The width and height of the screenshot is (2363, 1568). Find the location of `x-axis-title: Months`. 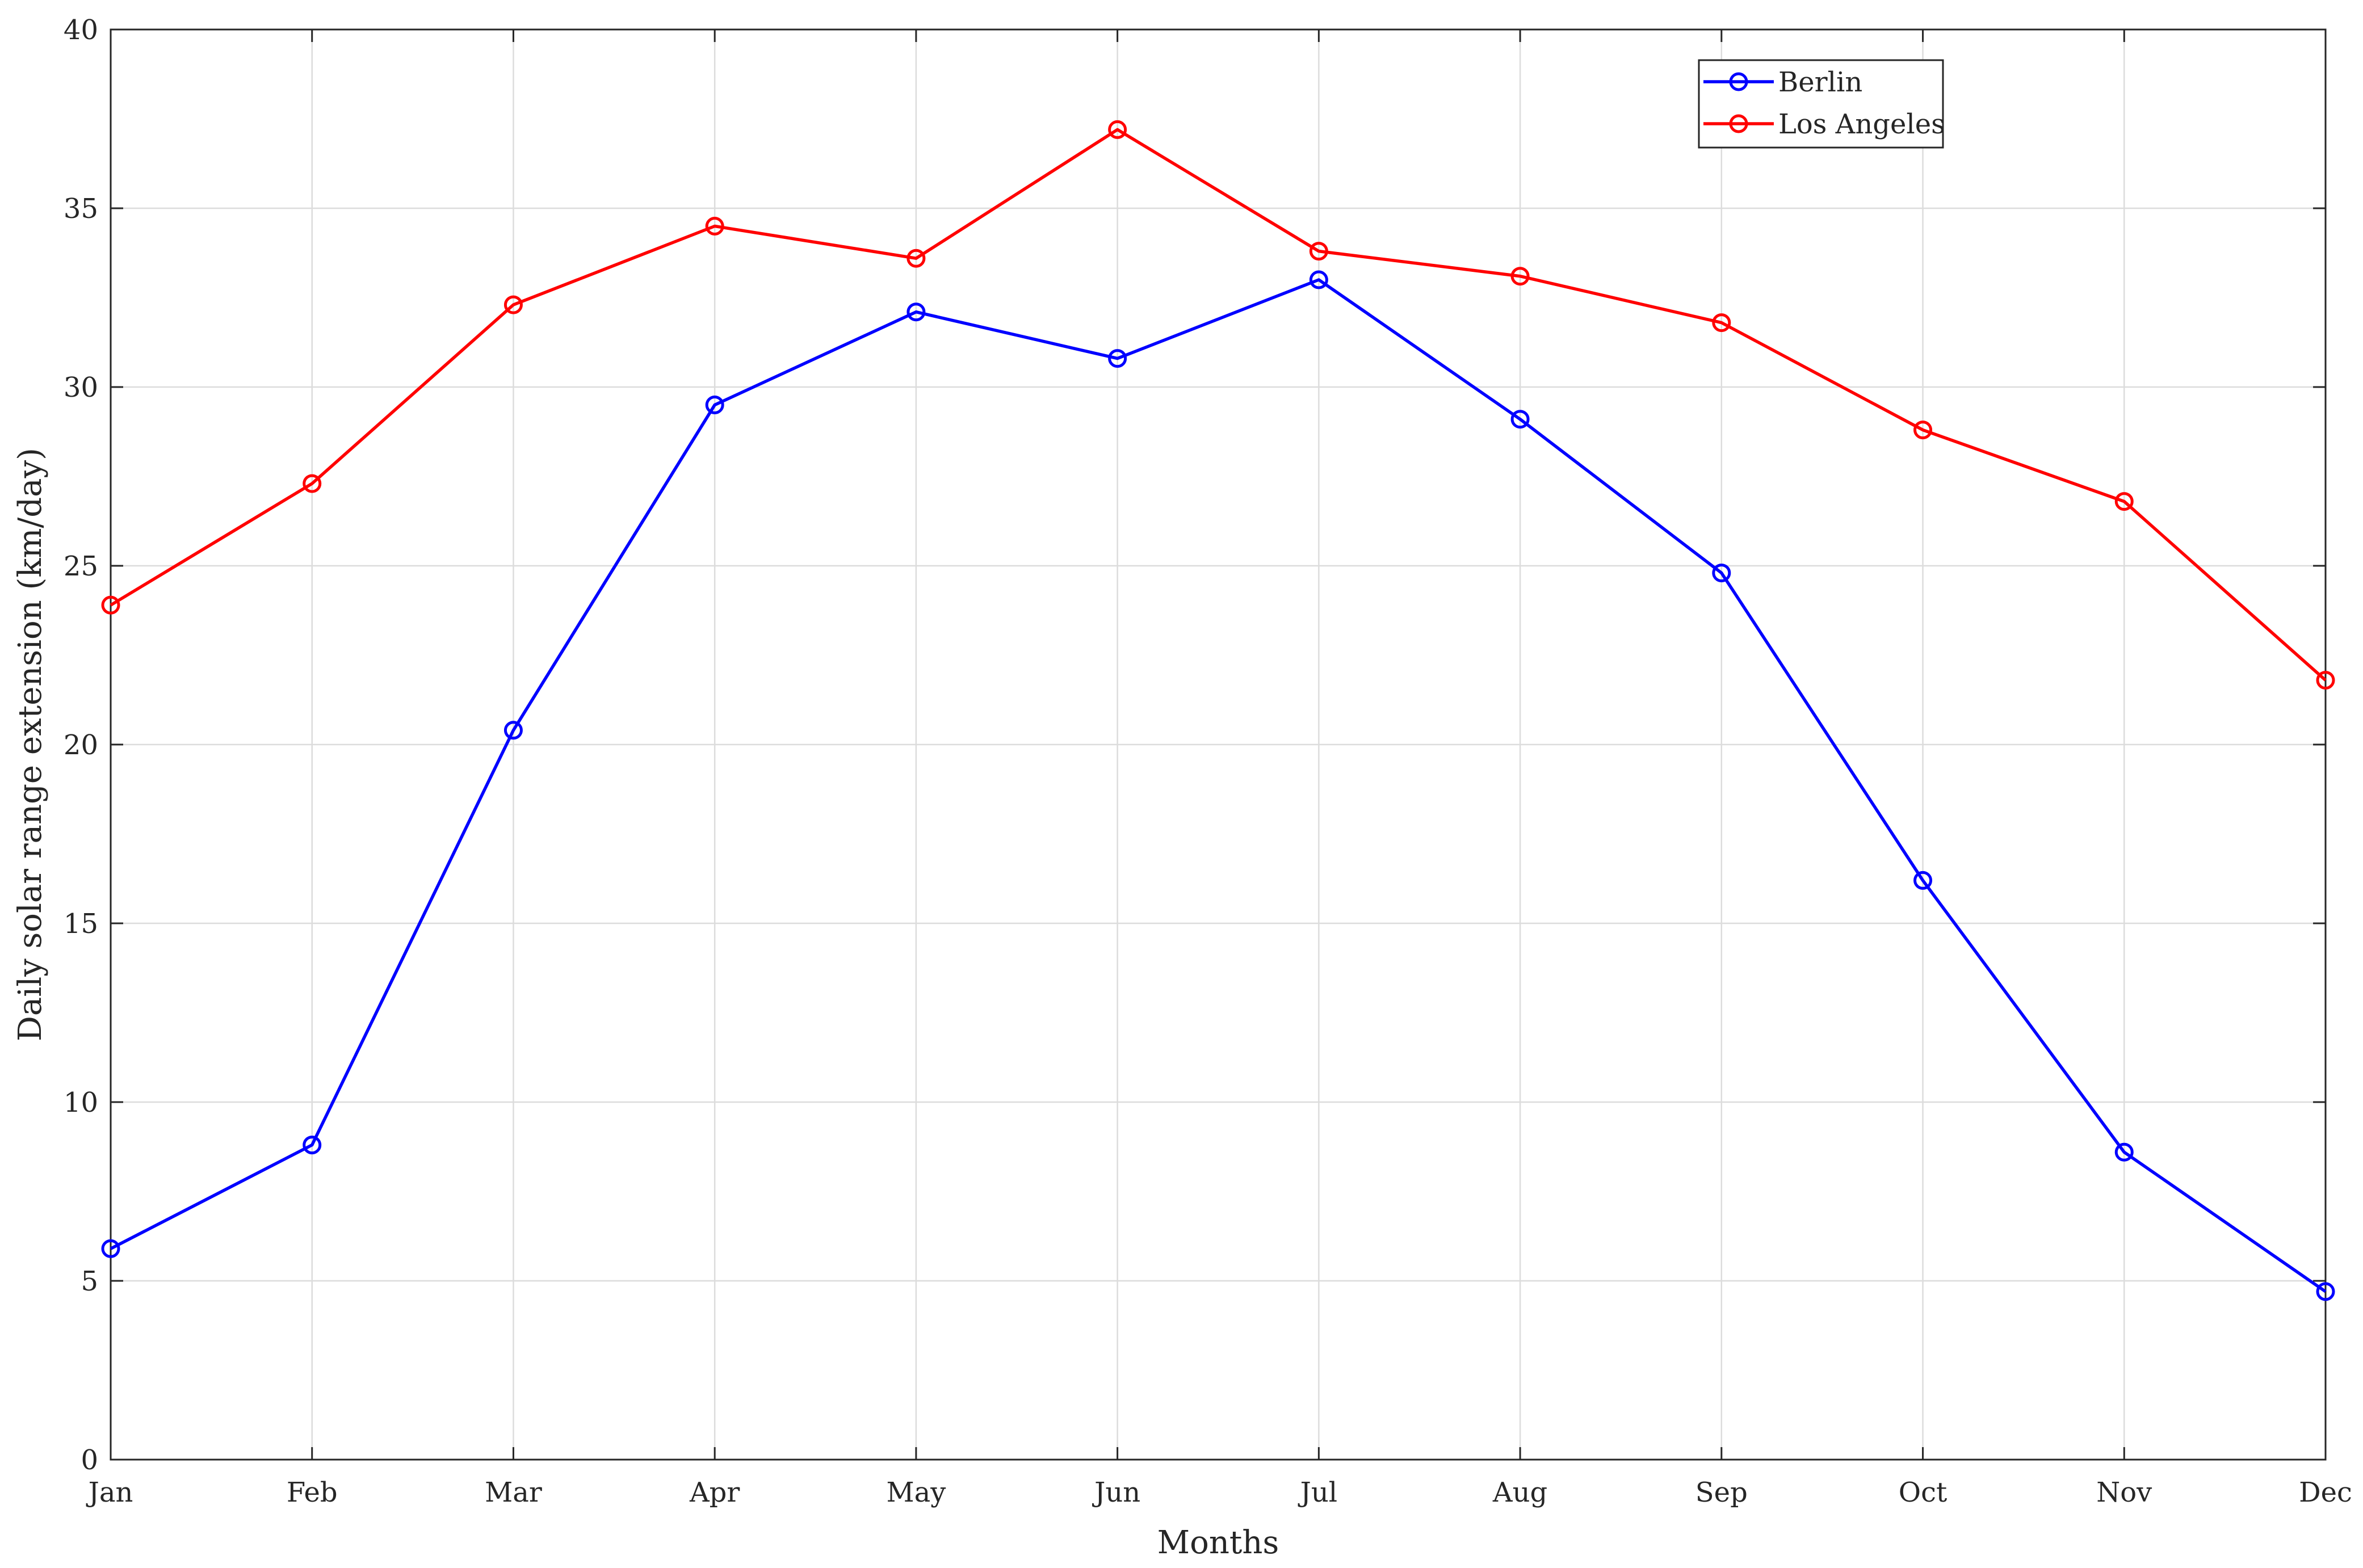

x-axis-title: Months is located at coordinates (1218, 1542).